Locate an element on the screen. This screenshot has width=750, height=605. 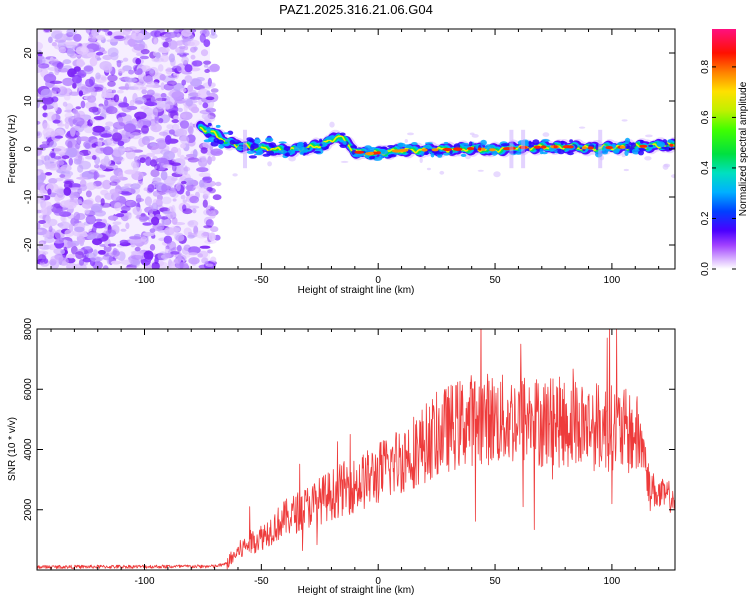
spectrogram-xtick-label-4: 100 is located at coordinates (612, 280).